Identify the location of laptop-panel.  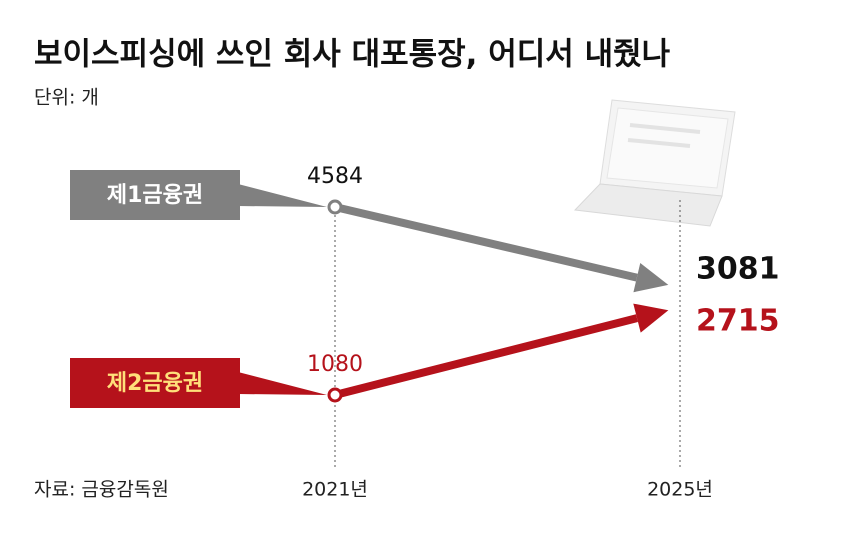
(667, 148).